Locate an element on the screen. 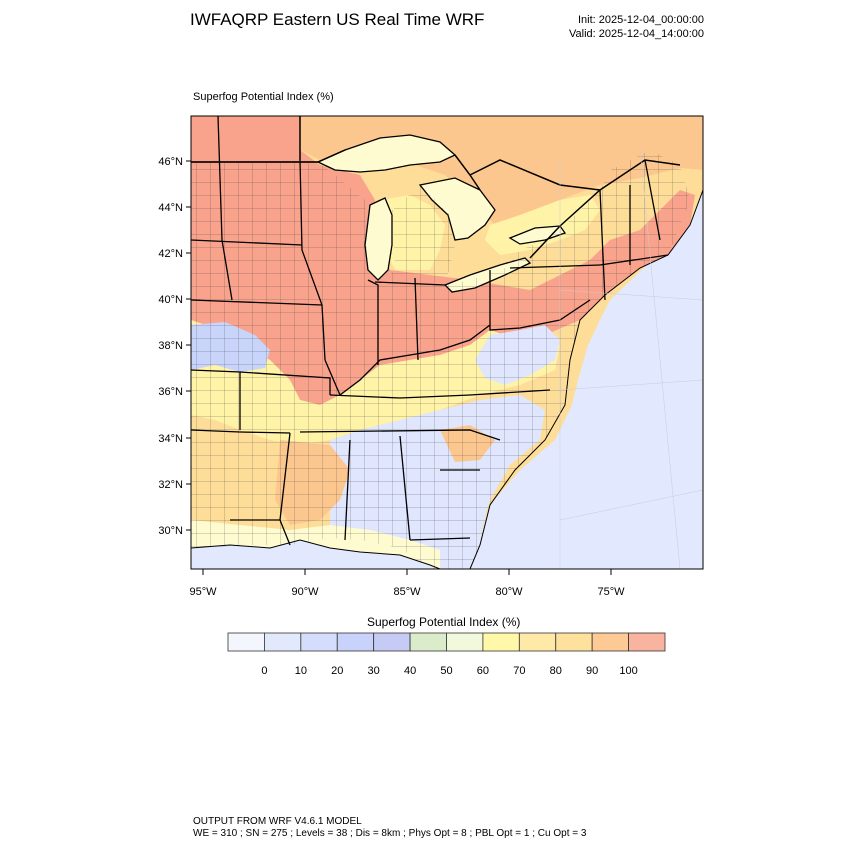 Image resolution: width=850 pixels, height=850 pixels. colorbar: 0 10 20 30 40 50 60 70 80 90 100 is located at coordinates (446, 654).